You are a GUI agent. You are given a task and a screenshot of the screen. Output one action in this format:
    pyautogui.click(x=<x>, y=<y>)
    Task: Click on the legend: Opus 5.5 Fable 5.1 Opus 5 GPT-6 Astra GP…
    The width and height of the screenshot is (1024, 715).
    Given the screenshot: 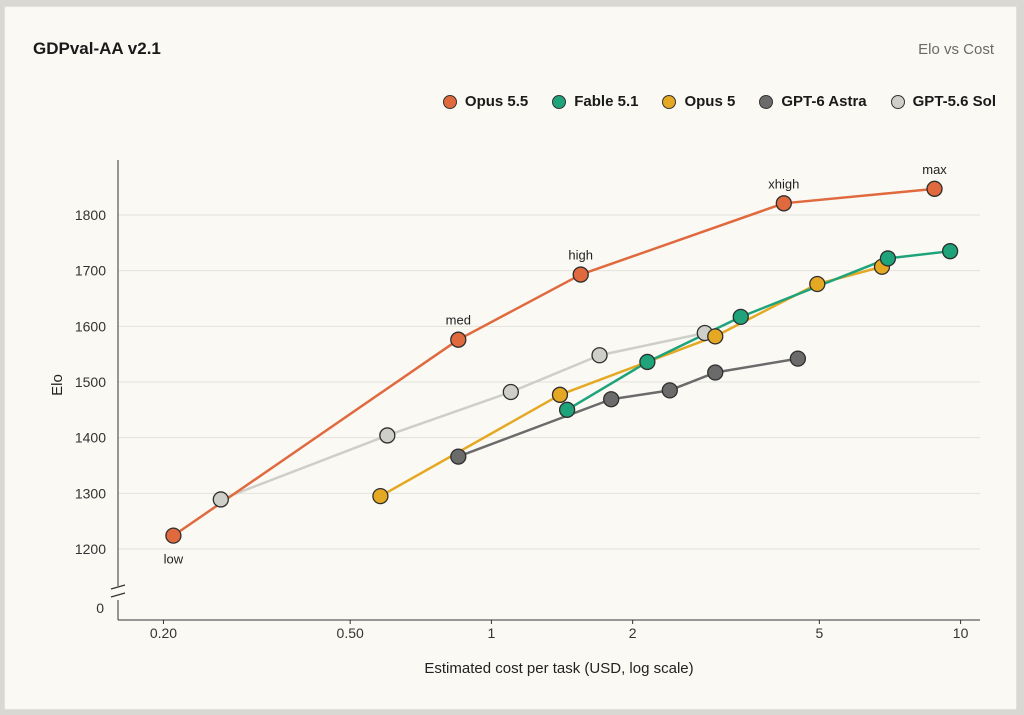 What is the action you would take?
    pyautogui.click(x=707, y=101)
    